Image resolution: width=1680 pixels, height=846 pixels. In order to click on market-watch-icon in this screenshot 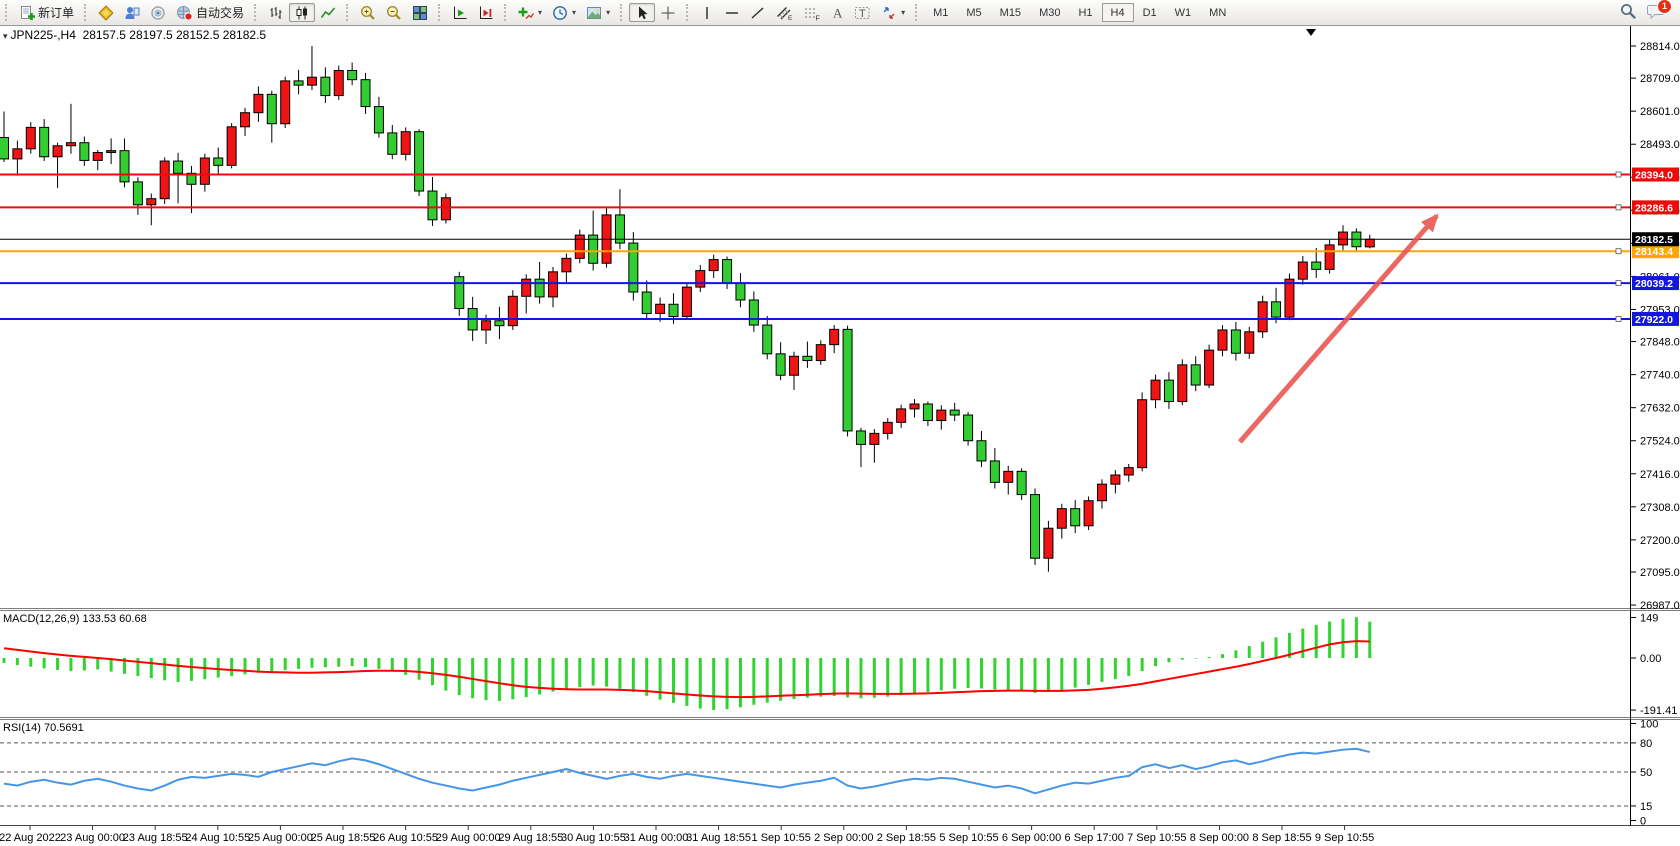, I will do `click(106, 12)`.